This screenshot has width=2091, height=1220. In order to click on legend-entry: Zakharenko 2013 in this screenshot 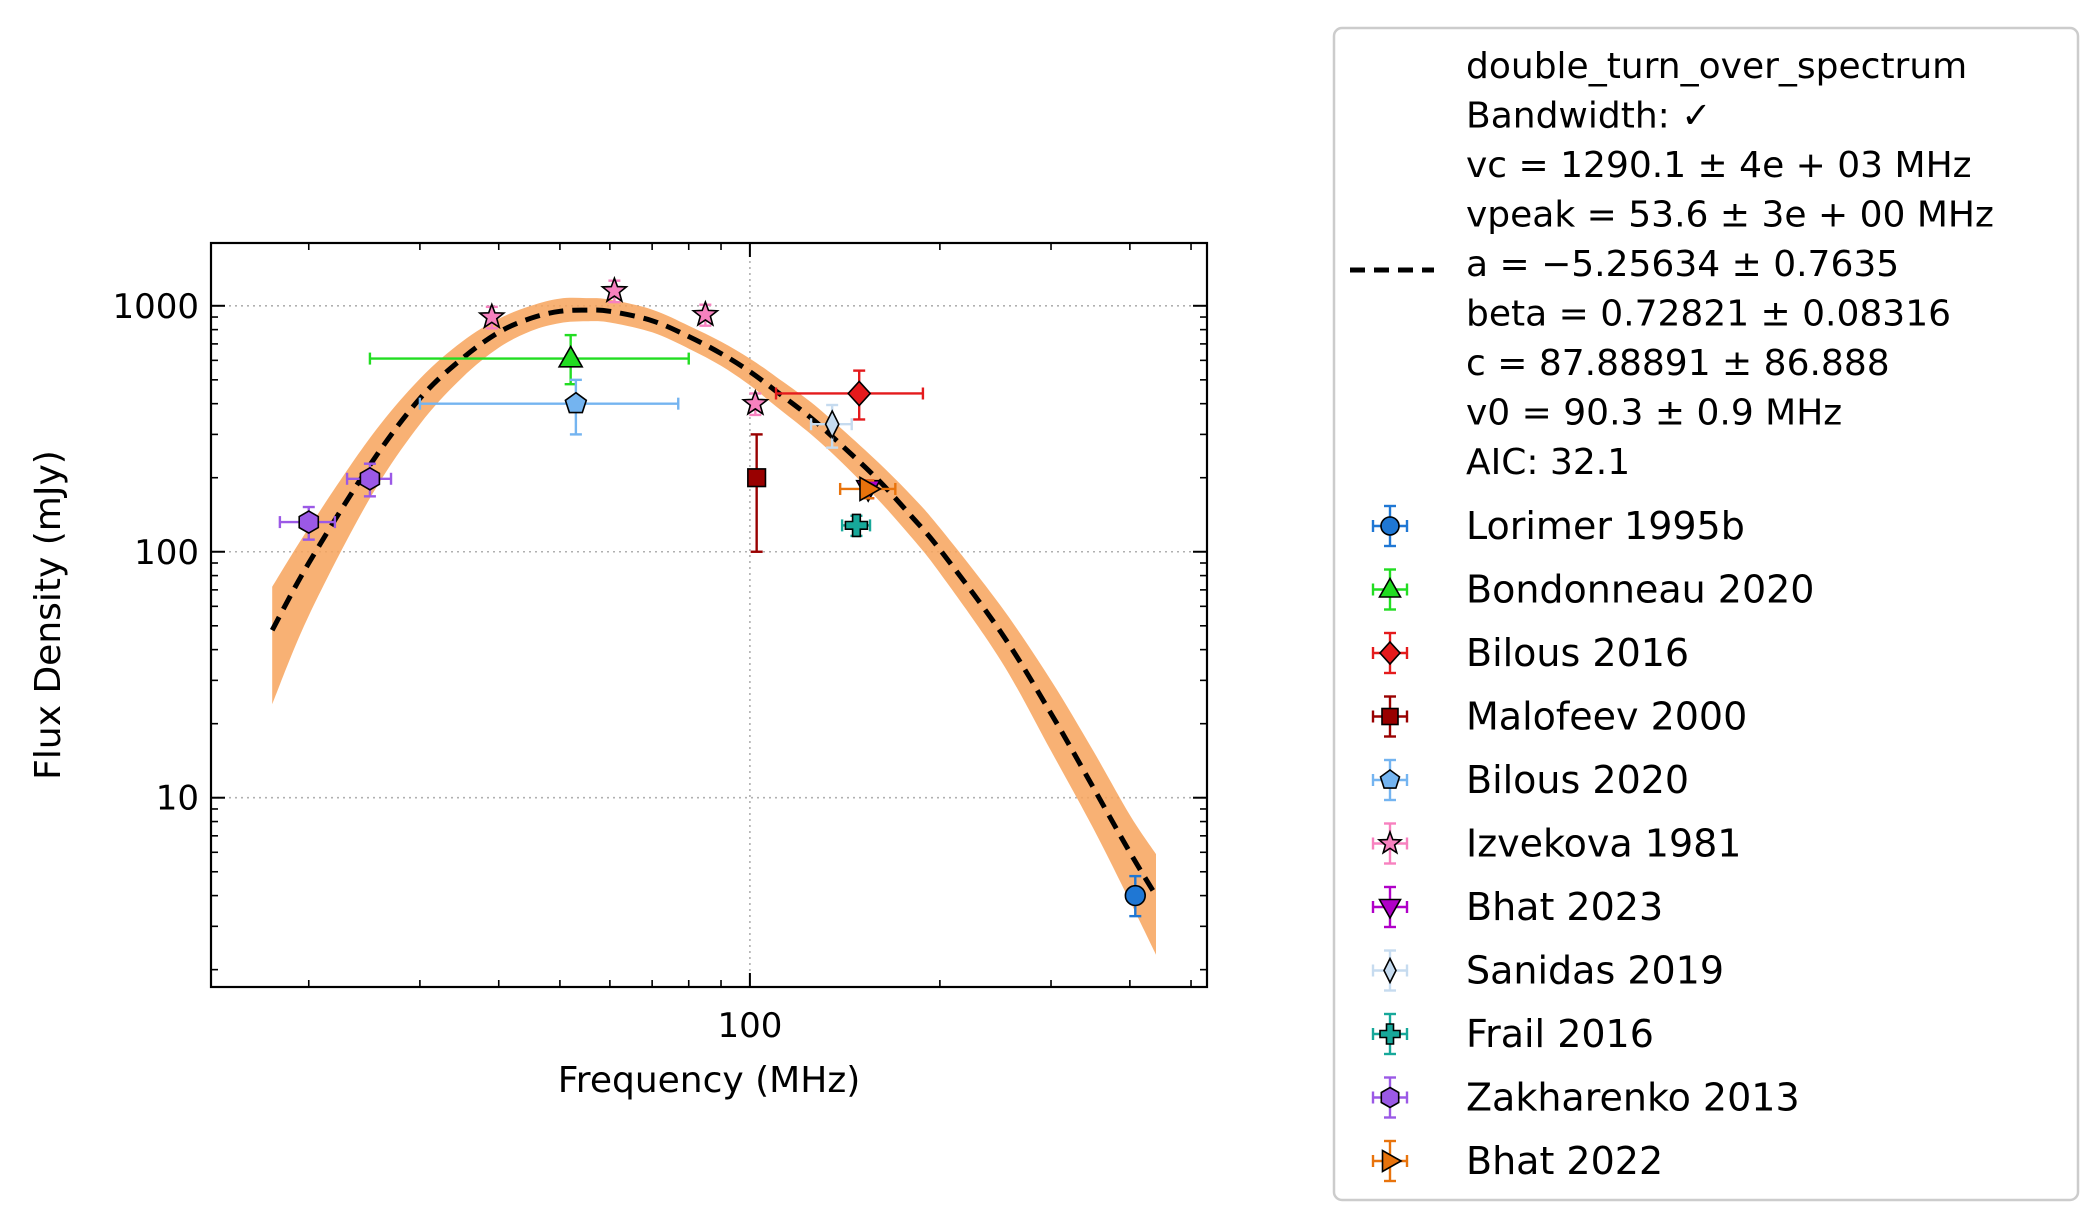, I will do `click(1585, 1098)`.